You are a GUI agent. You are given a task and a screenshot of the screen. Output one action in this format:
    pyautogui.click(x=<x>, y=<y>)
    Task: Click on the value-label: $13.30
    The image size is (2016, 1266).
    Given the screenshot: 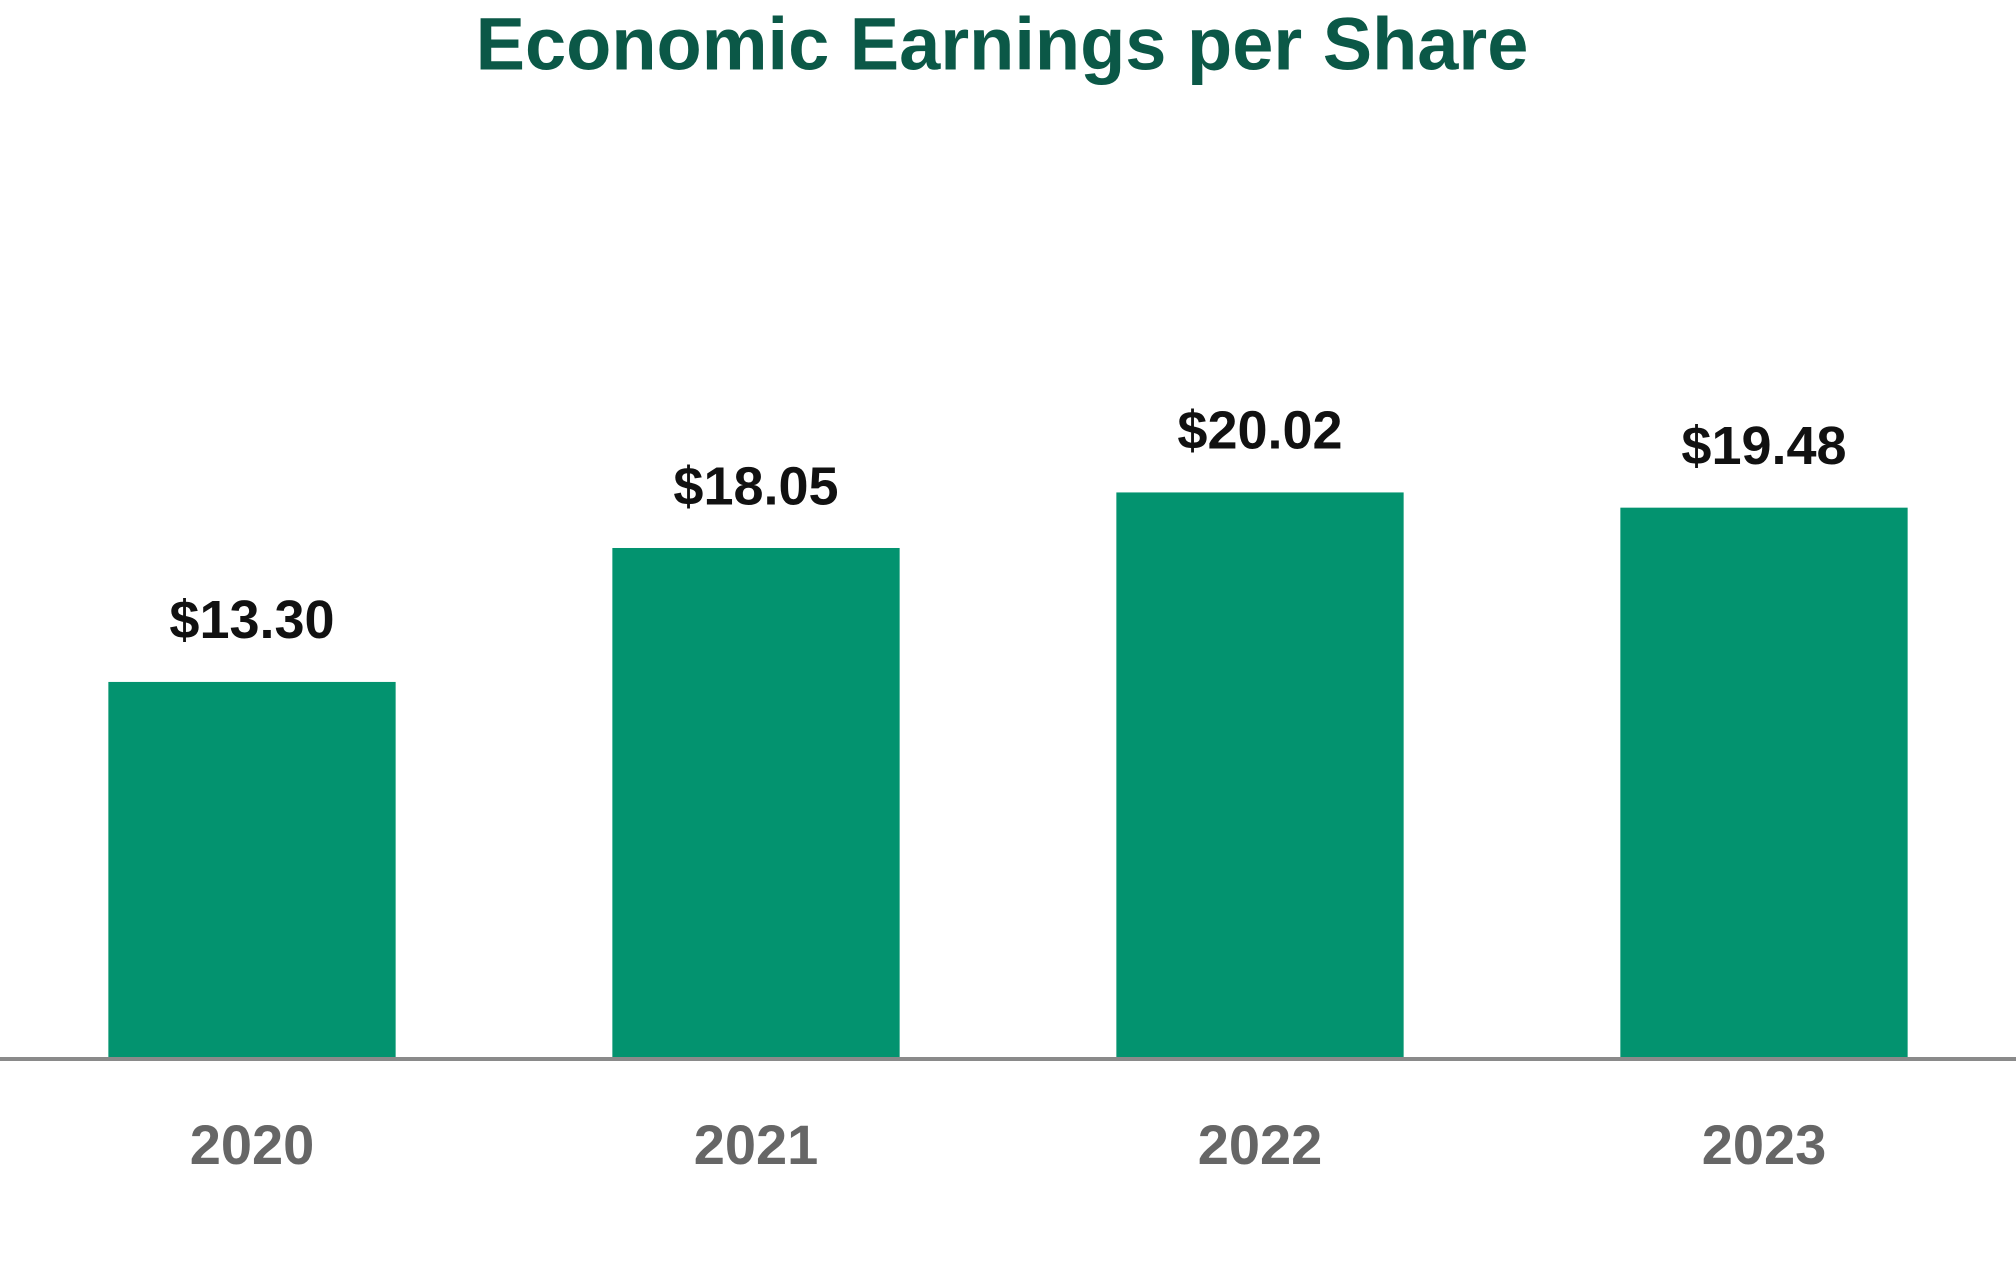 What is the action you would take?
    pyautogui.click(x=251, y=620)
    